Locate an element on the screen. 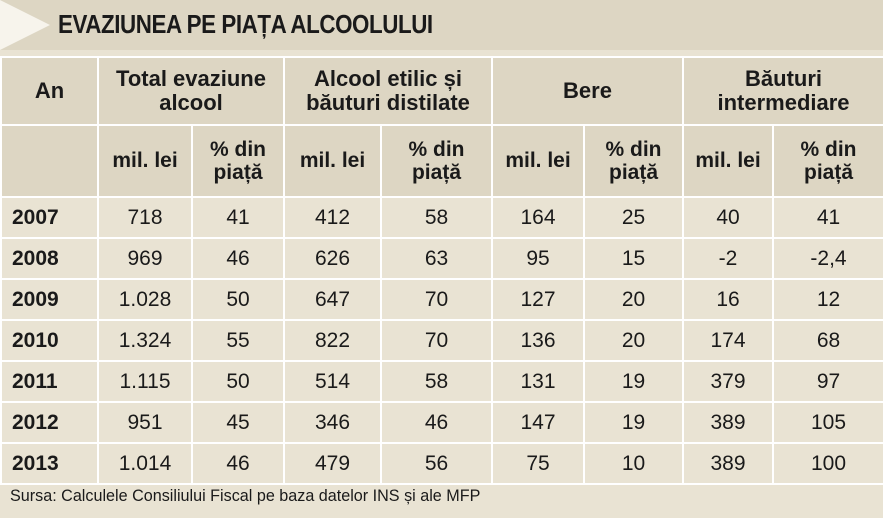  column-header-empty is located at coordinates (49, 161).